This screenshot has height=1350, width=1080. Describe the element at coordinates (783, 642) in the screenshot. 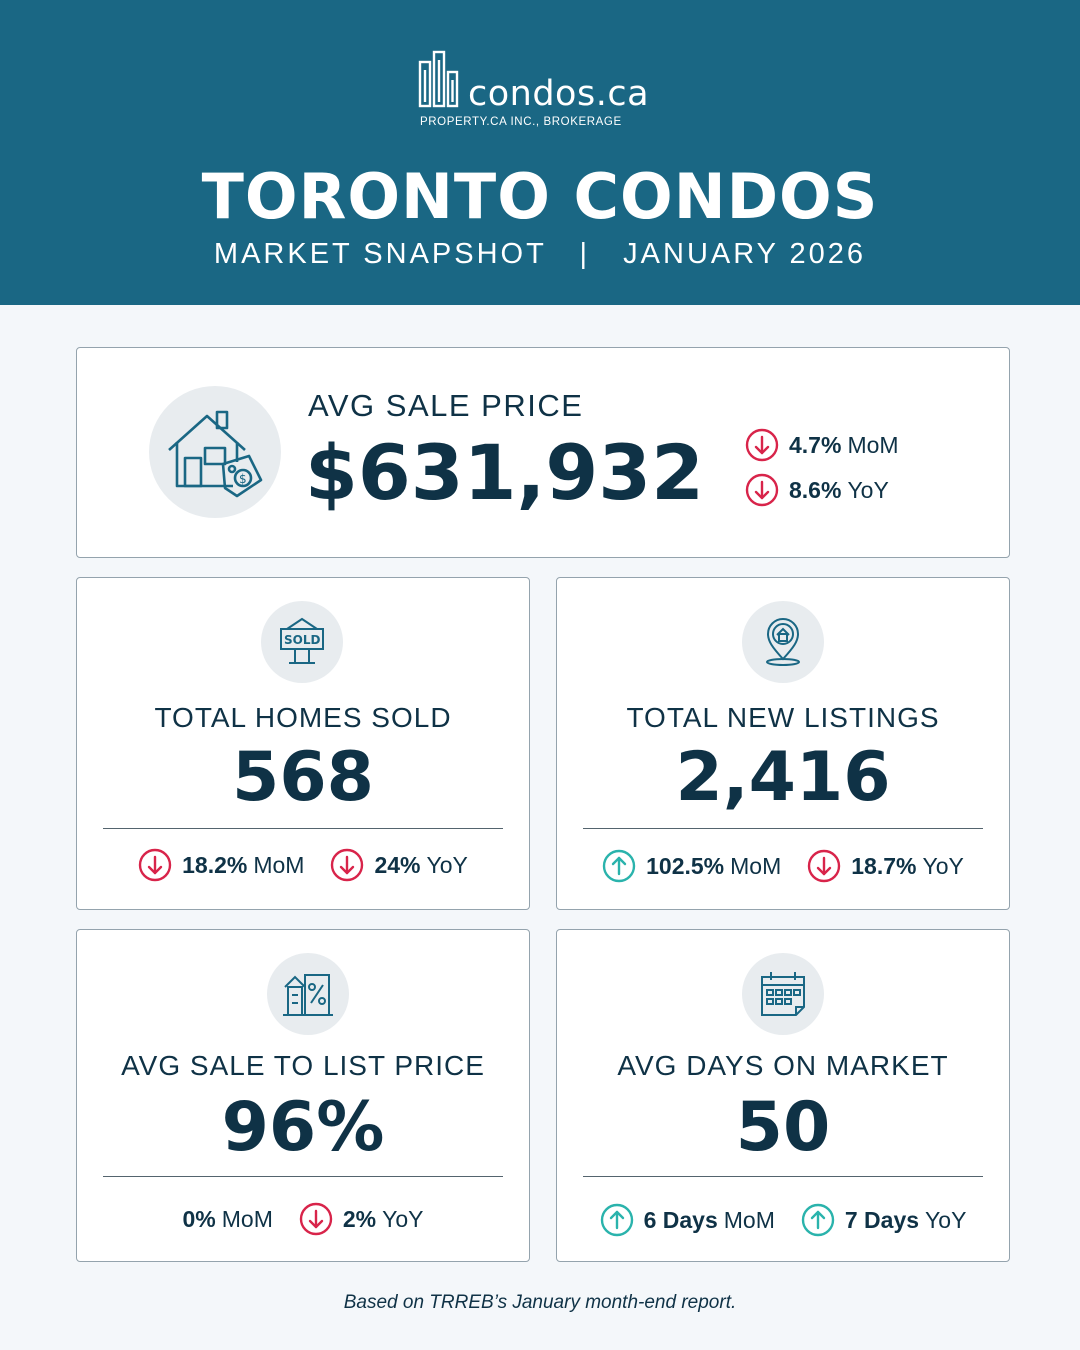

I see `house-location-pin-icon` at that location.